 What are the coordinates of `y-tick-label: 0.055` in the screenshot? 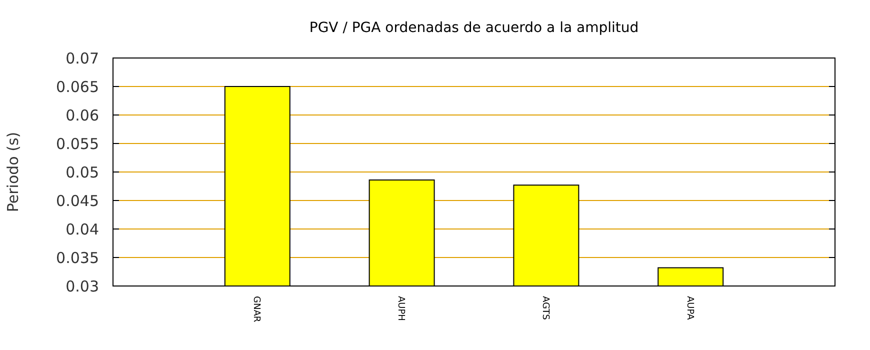 It's located at (77, 143).